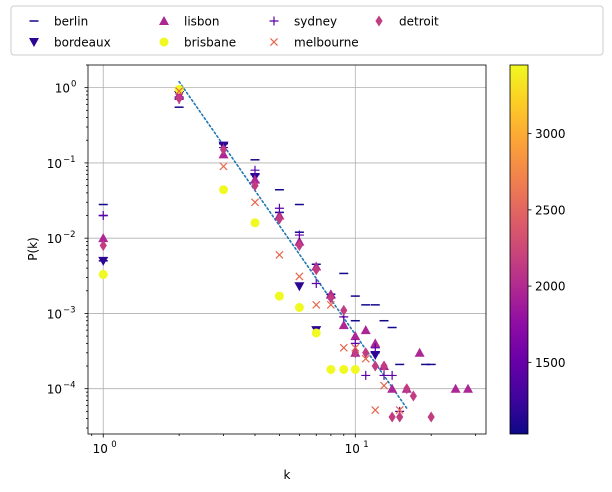 The image size is (612, 492). Describe the element at coordinates (73, 85) in the screenshot. I see `y-tick-exponent: 0` at that location.